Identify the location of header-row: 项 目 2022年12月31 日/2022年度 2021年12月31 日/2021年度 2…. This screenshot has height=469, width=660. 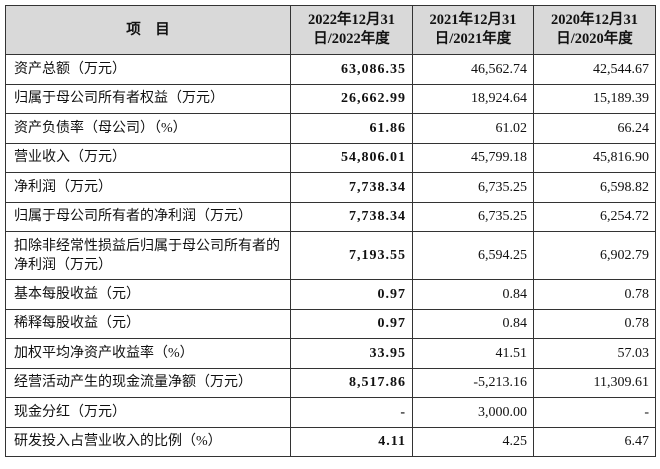
(330, 30).